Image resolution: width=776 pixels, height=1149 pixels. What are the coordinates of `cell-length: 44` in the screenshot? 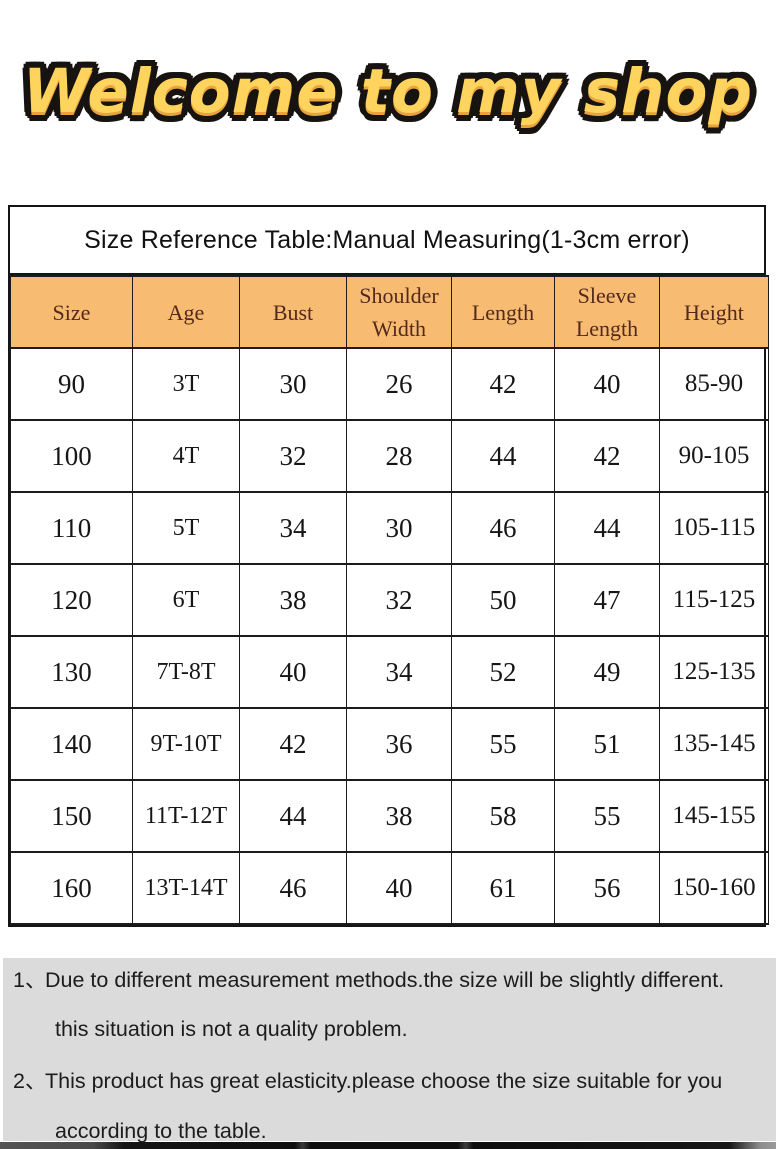 It's located at (503, 456).